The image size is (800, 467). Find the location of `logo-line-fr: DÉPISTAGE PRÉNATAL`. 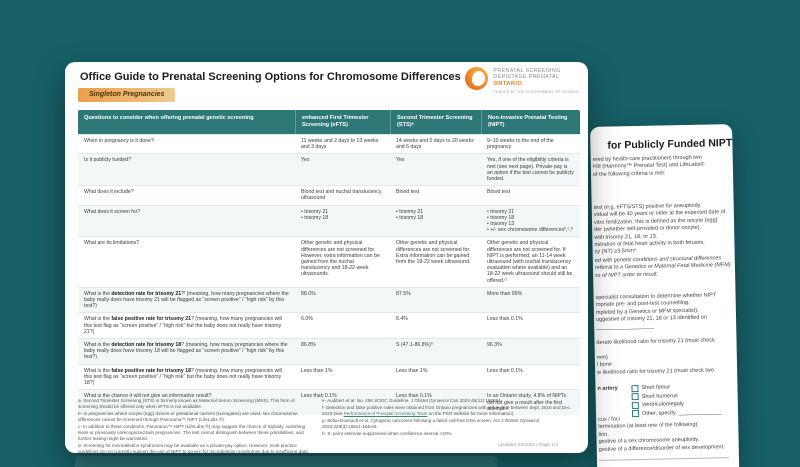

logo-line-fr: DÉPISTAGE PRÉNATAL is located at coordinates (526, 77).